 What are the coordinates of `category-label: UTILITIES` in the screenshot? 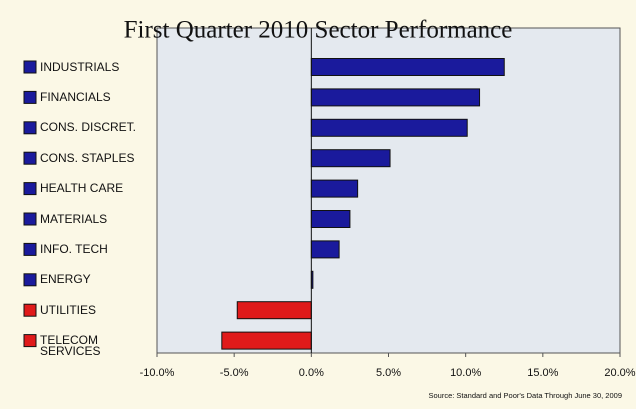 It's located at (68, 309).